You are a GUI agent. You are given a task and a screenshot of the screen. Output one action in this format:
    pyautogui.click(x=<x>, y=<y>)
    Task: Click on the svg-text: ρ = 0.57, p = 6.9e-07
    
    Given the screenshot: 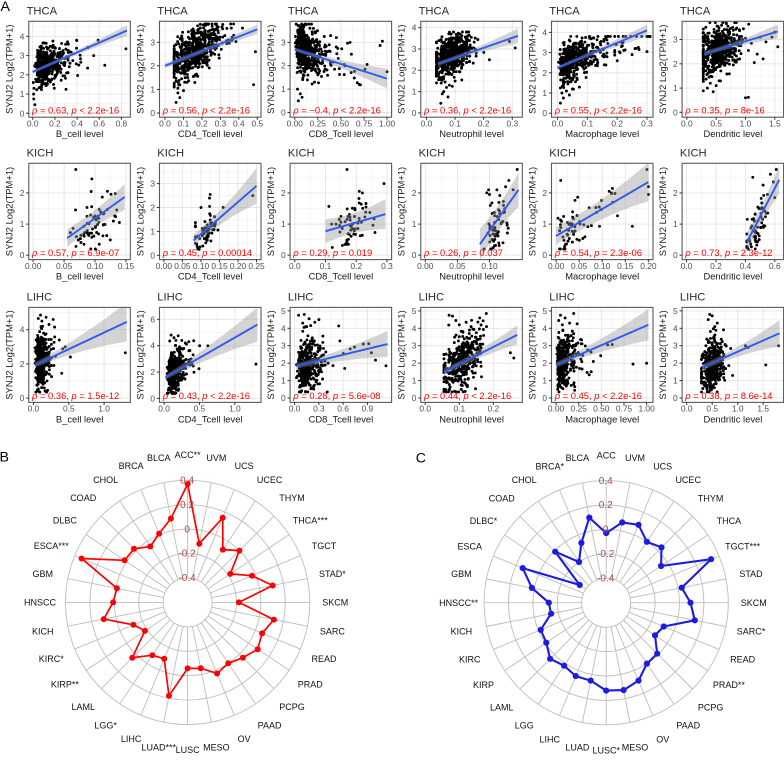 What is the action you would take?
    pyautogui.click(x=75, y=252)
    